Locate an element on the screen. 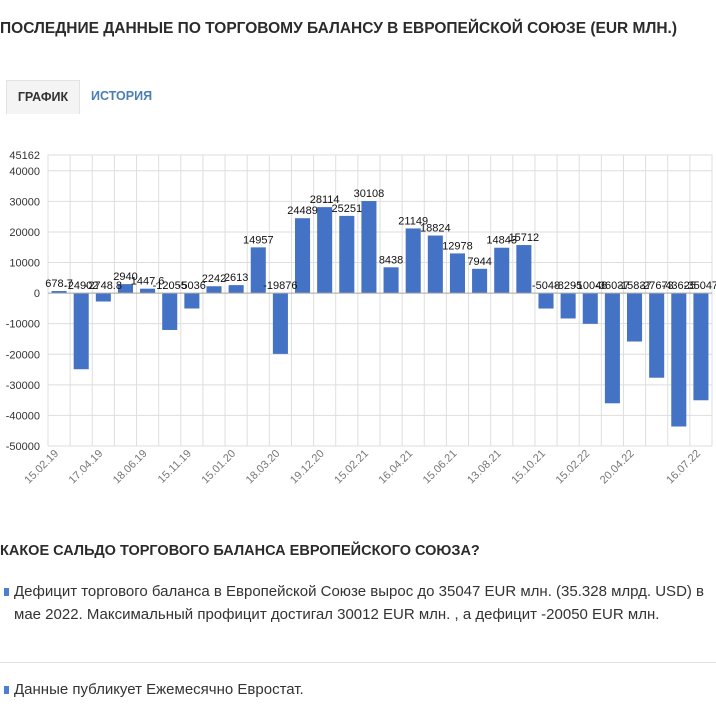 The width and height of the screenshot is (716, 716). data-label: -24902 is located at coordinates (81, 286).